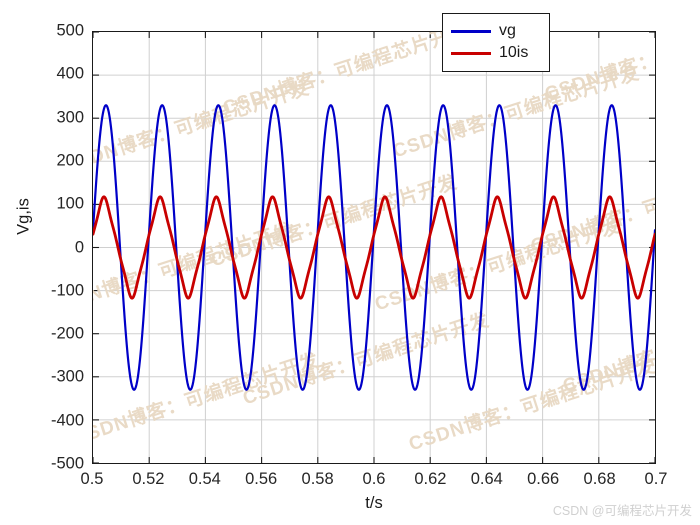 This screenshot has height=525, width=700. I want to click on legend-swatch-vg, so click(471, 31).